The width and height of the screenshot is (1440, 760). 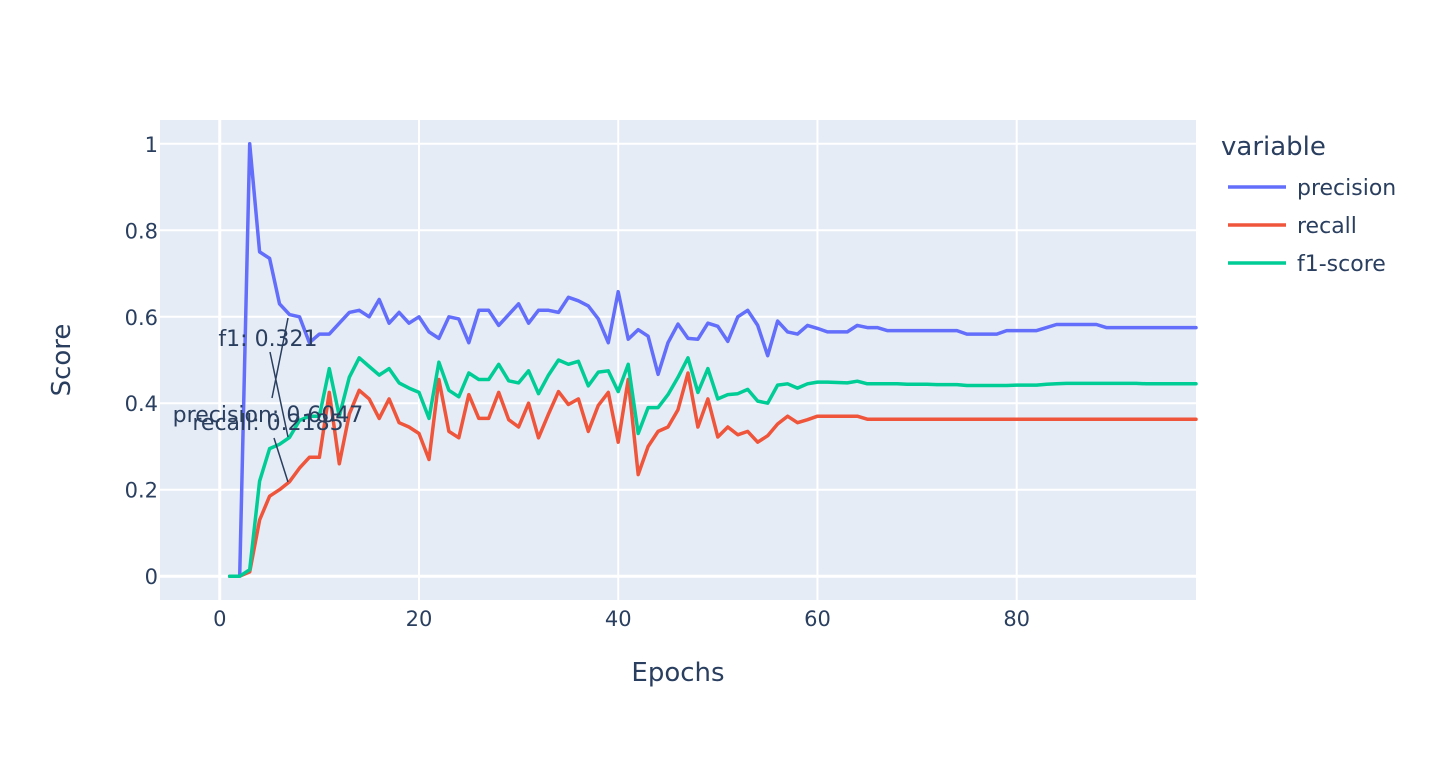 What do you see at coordinates (141, 361) in the screenshot?
I see `y-tick-labels: 0 0.2 0.4 0.6 0.8 1` at bounding box center [141, 361].